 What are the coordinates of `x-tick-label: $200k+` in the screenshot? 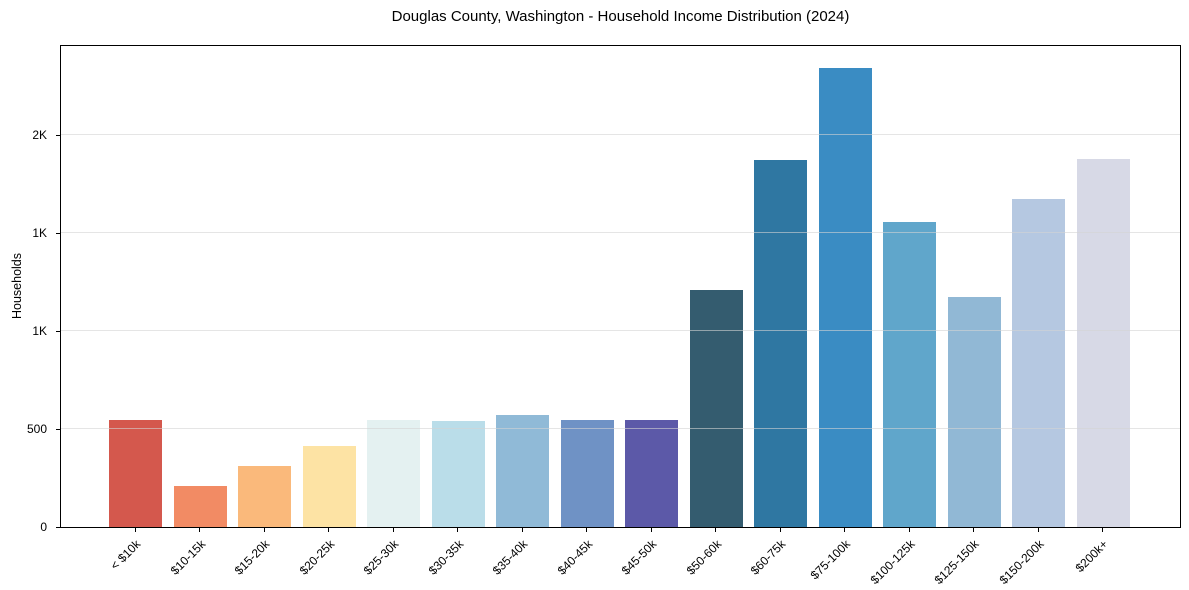 It's located at (1091, 556).